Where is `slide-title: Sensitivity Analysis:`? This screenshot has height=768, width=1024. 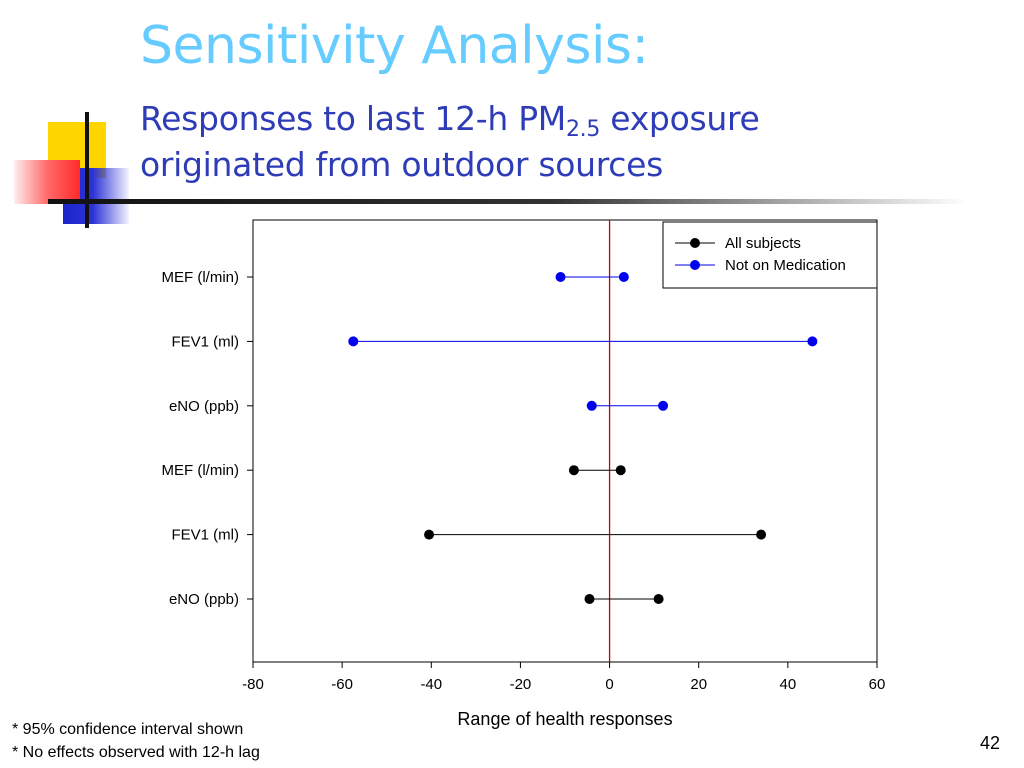 slide-title: Sensitivity Analysis: is located at coordinates (394, 46).